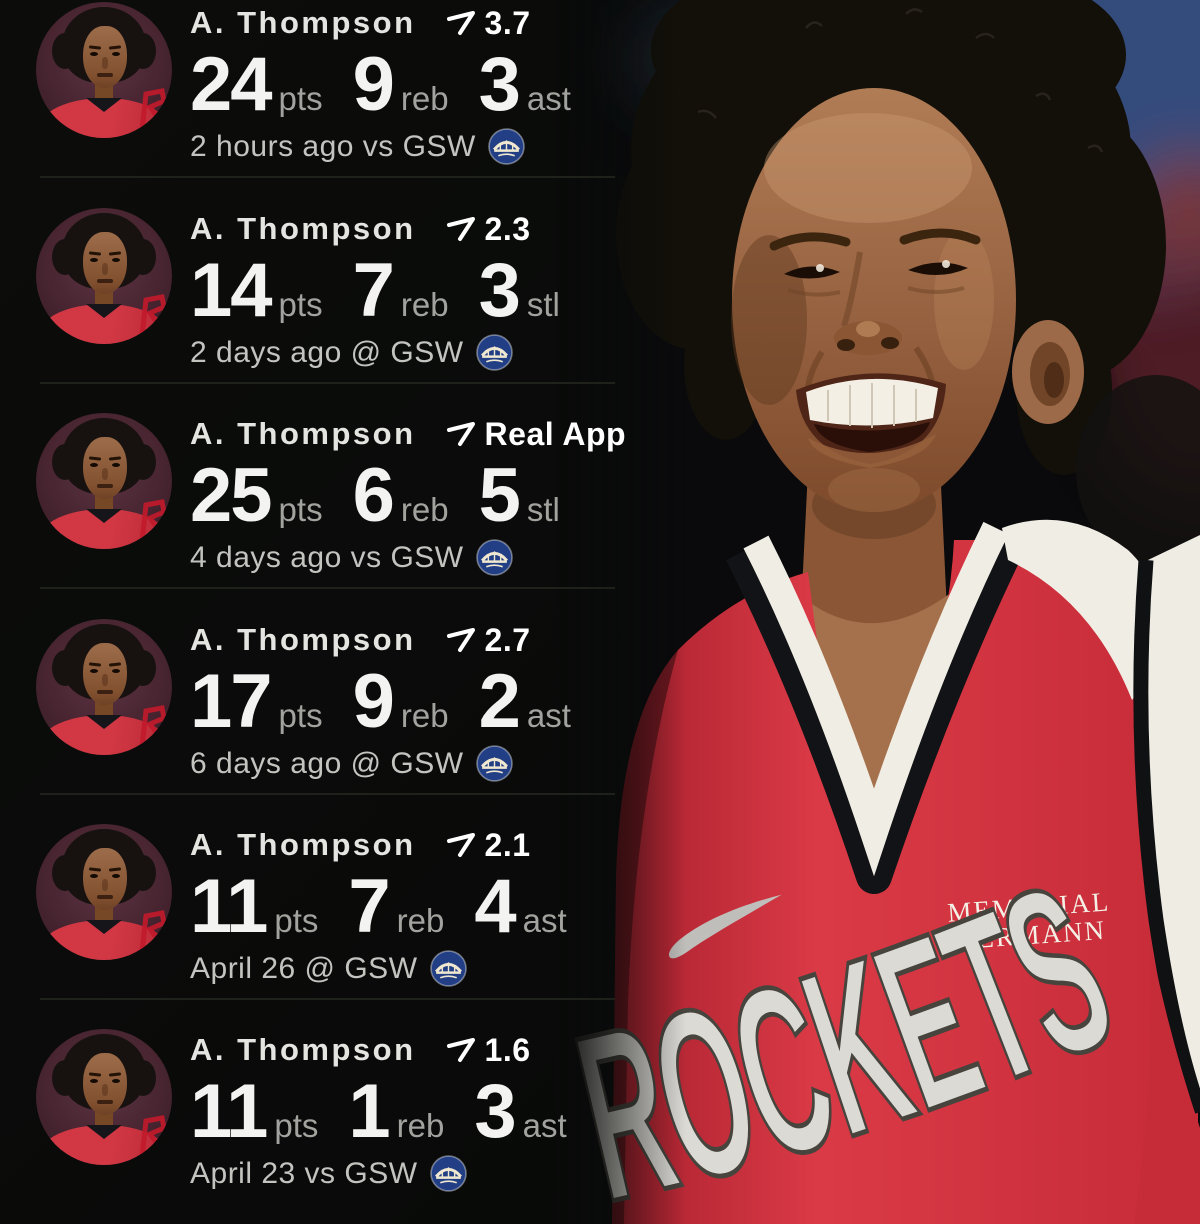 The height and width of the screenshot is (1224, 1200). What do you see at coordinates (369, 1111) in the screenshot?
I see `stat-value: 1` at bounding box center [369, 1111].